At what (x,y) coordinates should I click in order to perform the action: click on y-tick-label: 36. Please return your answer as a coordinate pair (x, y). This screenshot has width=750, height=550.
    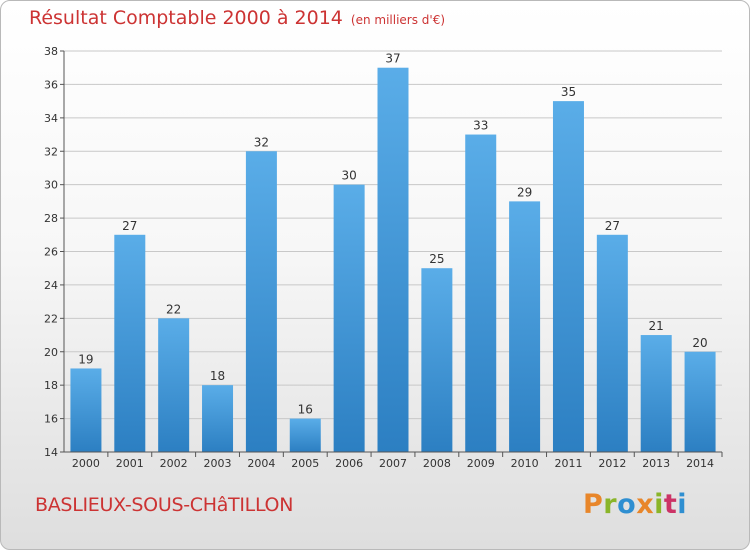
    Looking at the image, I should click on (51, 84).